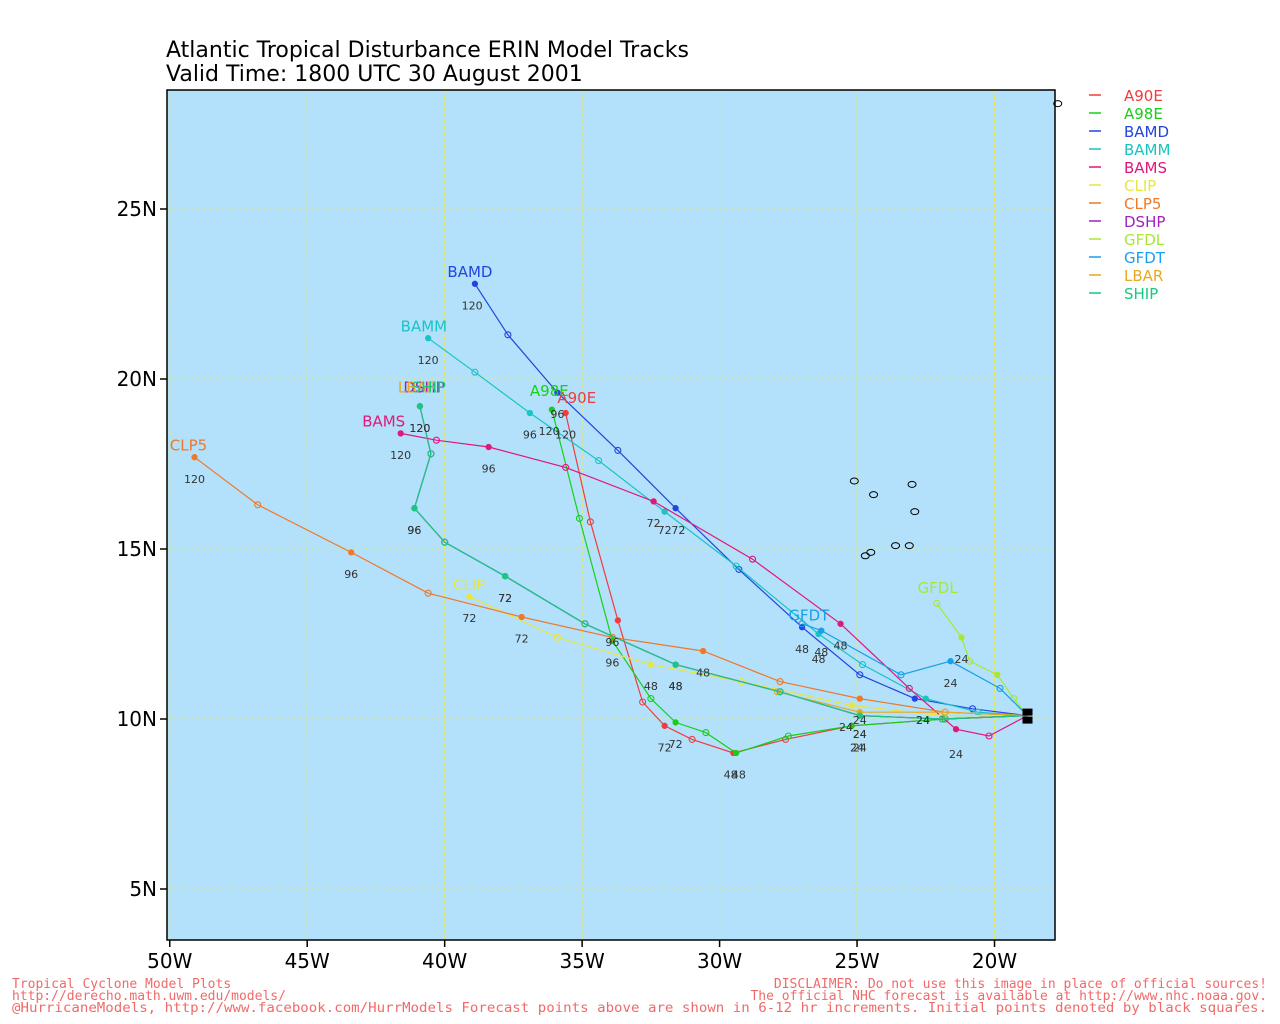 This screenshot has width=1280, height=1024. Describe the element at coordinates (1122, 186) in the screenshot. I see `legend-item-clip: CLIP` at that location.